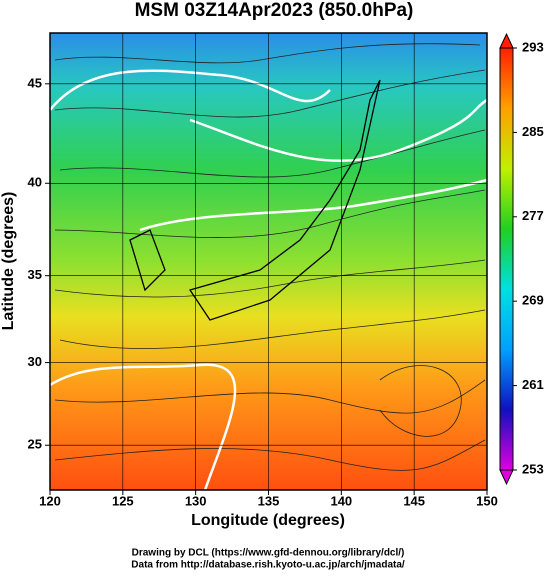 Image resolution: width=548 pixels, height=578 pixels. Describe the element at coordinates (533, 300) in the screenshot. I see `colorbar-tick-label: 269` at that location.